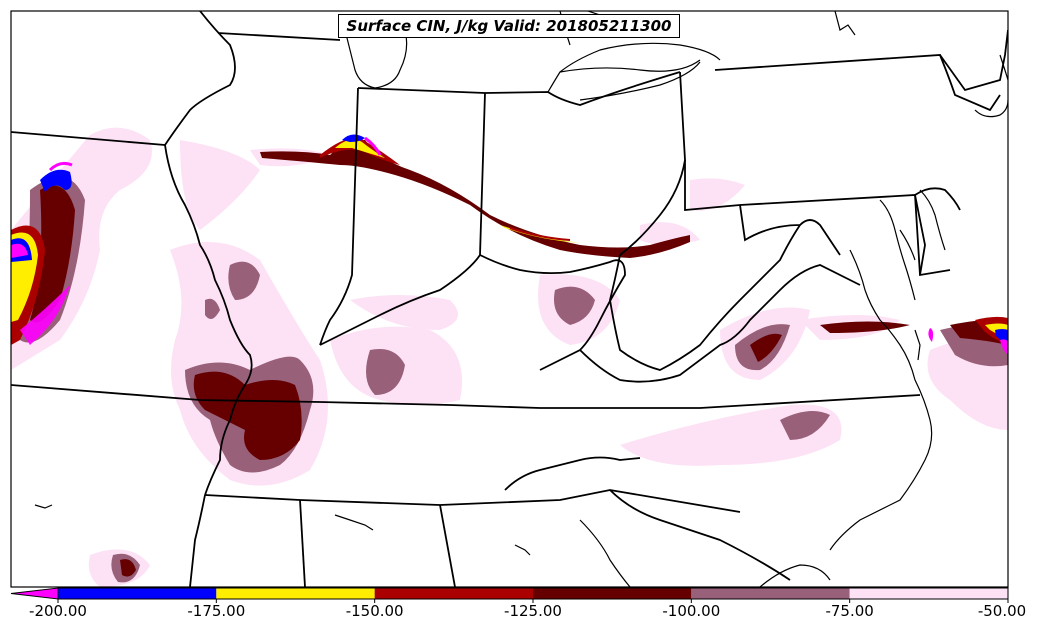 The image size is (1044, 633). Describe the element at coordinates (849, 611) in the screenshot. I see `colorbar-tick-label: -75.00` at that location.